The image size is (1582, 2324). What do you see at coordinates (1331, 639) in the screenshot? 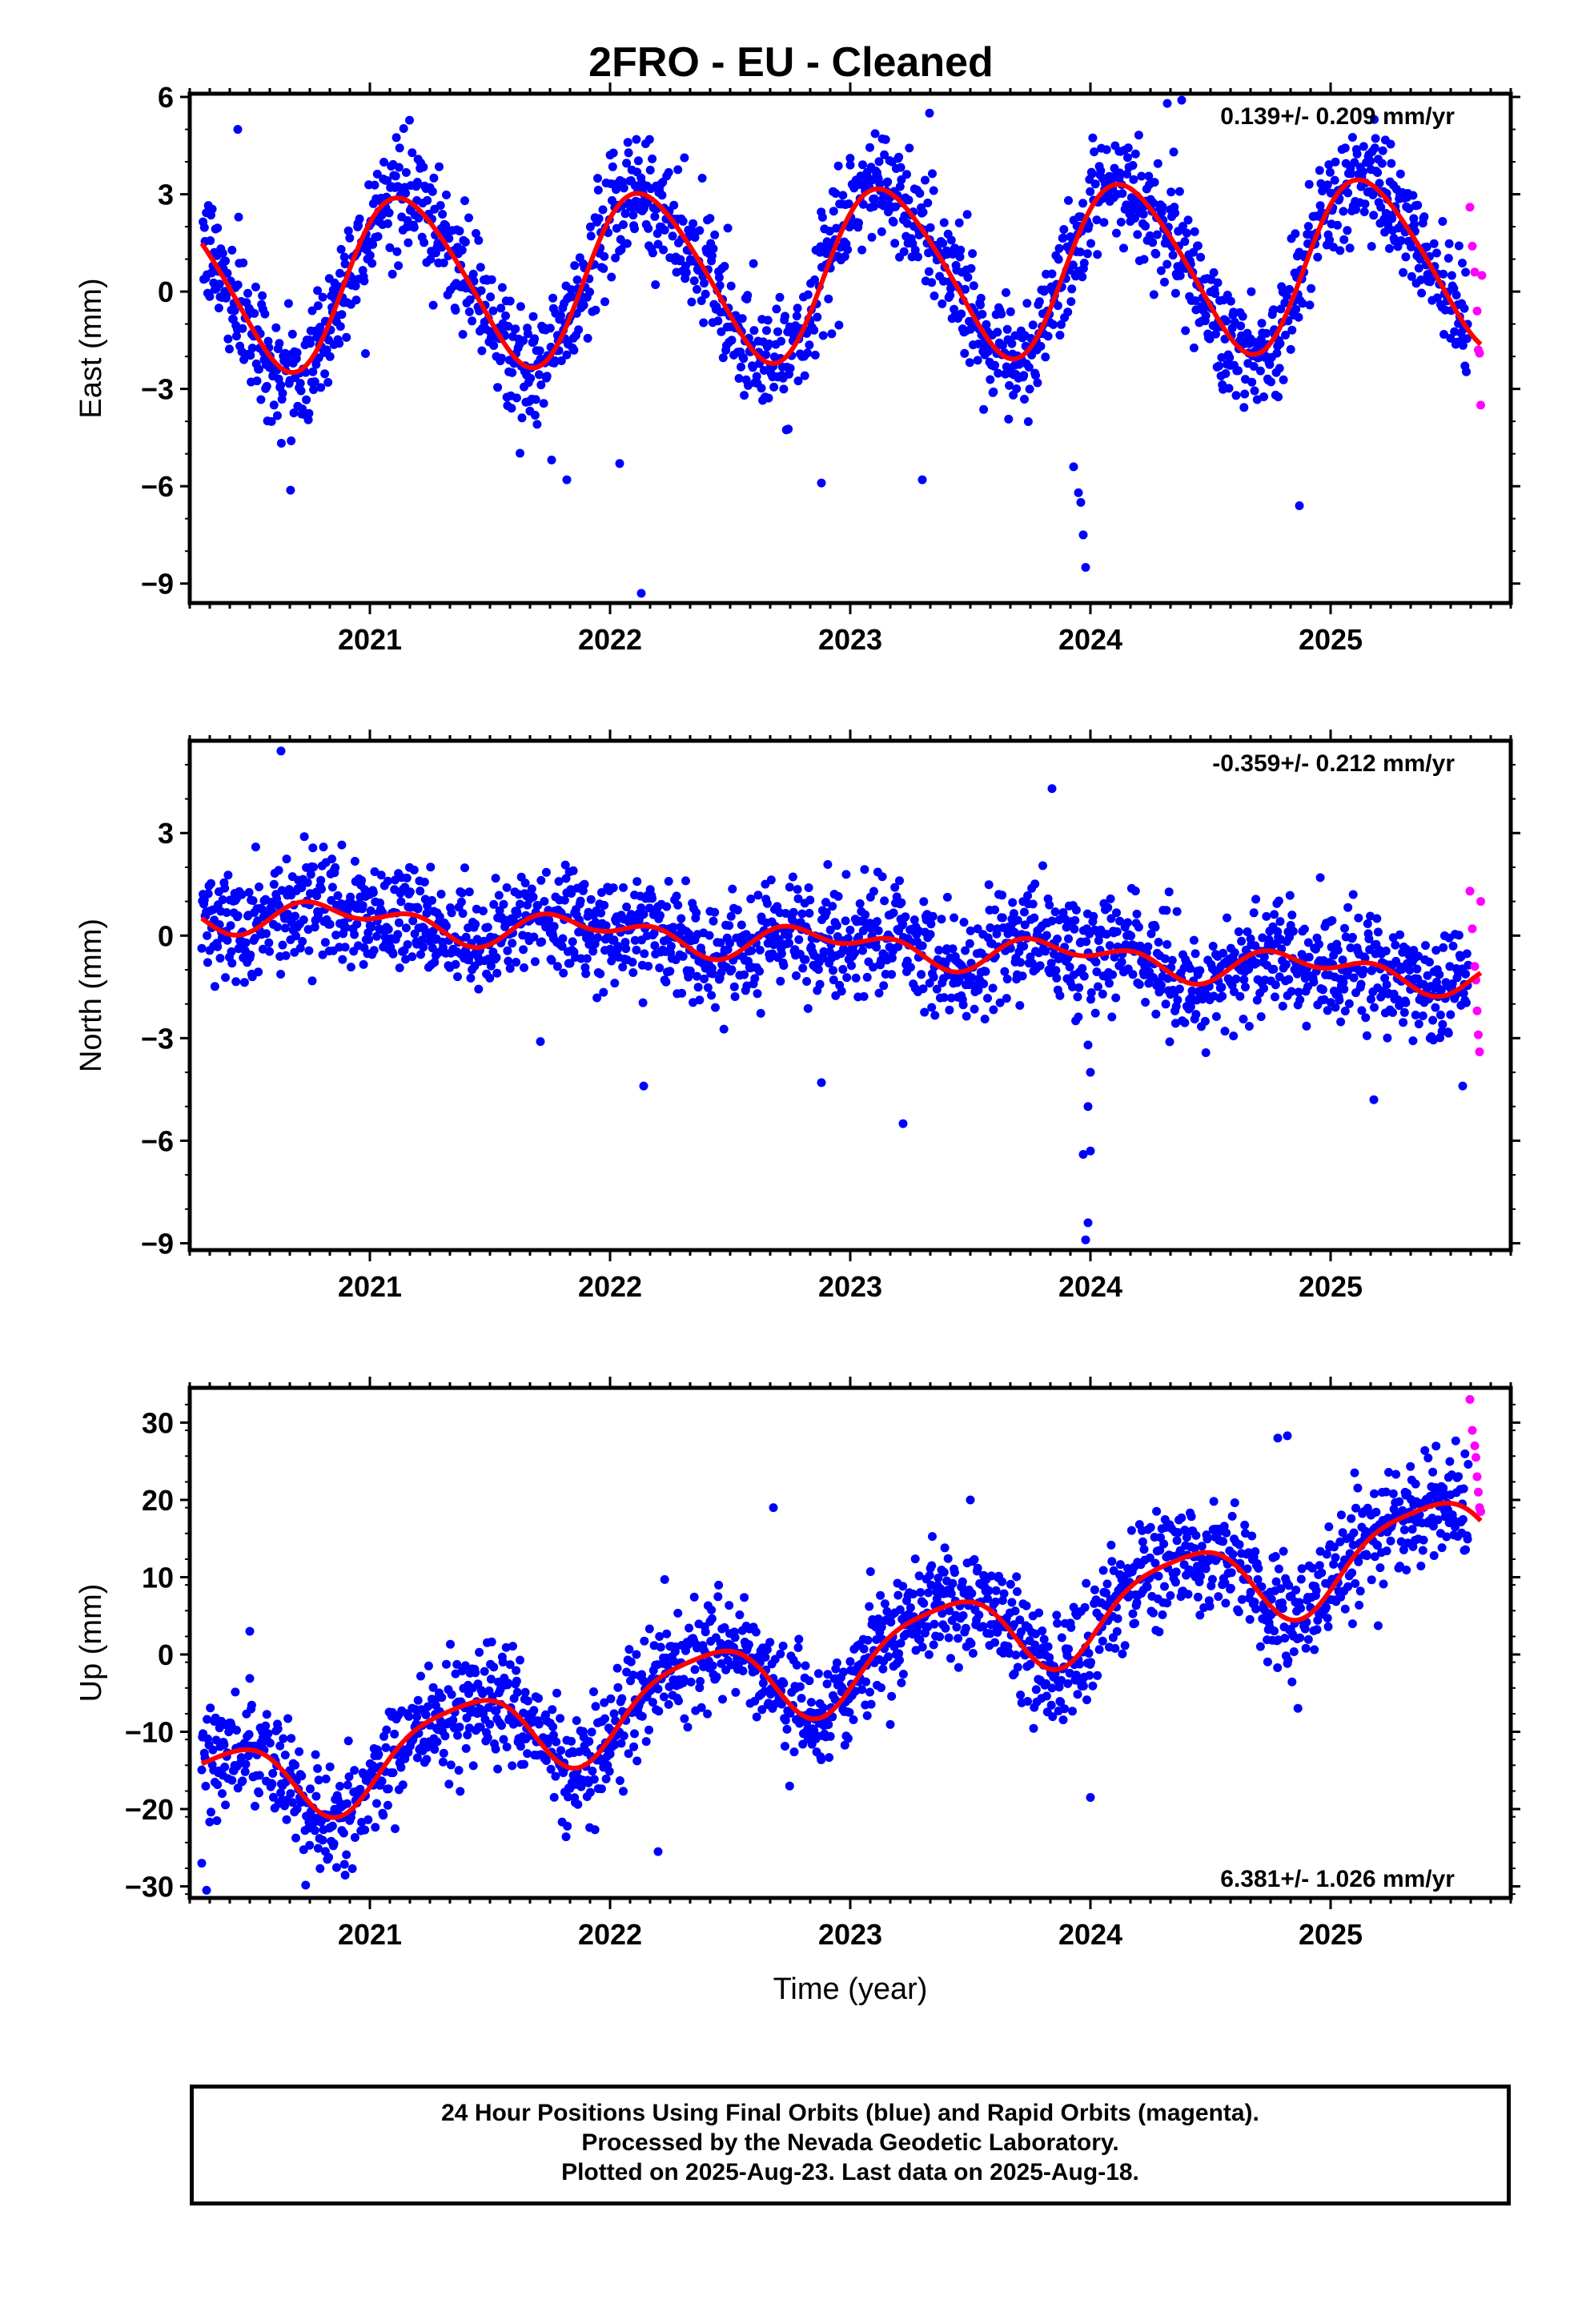
I see `x-tick-label: 2025` at bounding box center [1331, 639].